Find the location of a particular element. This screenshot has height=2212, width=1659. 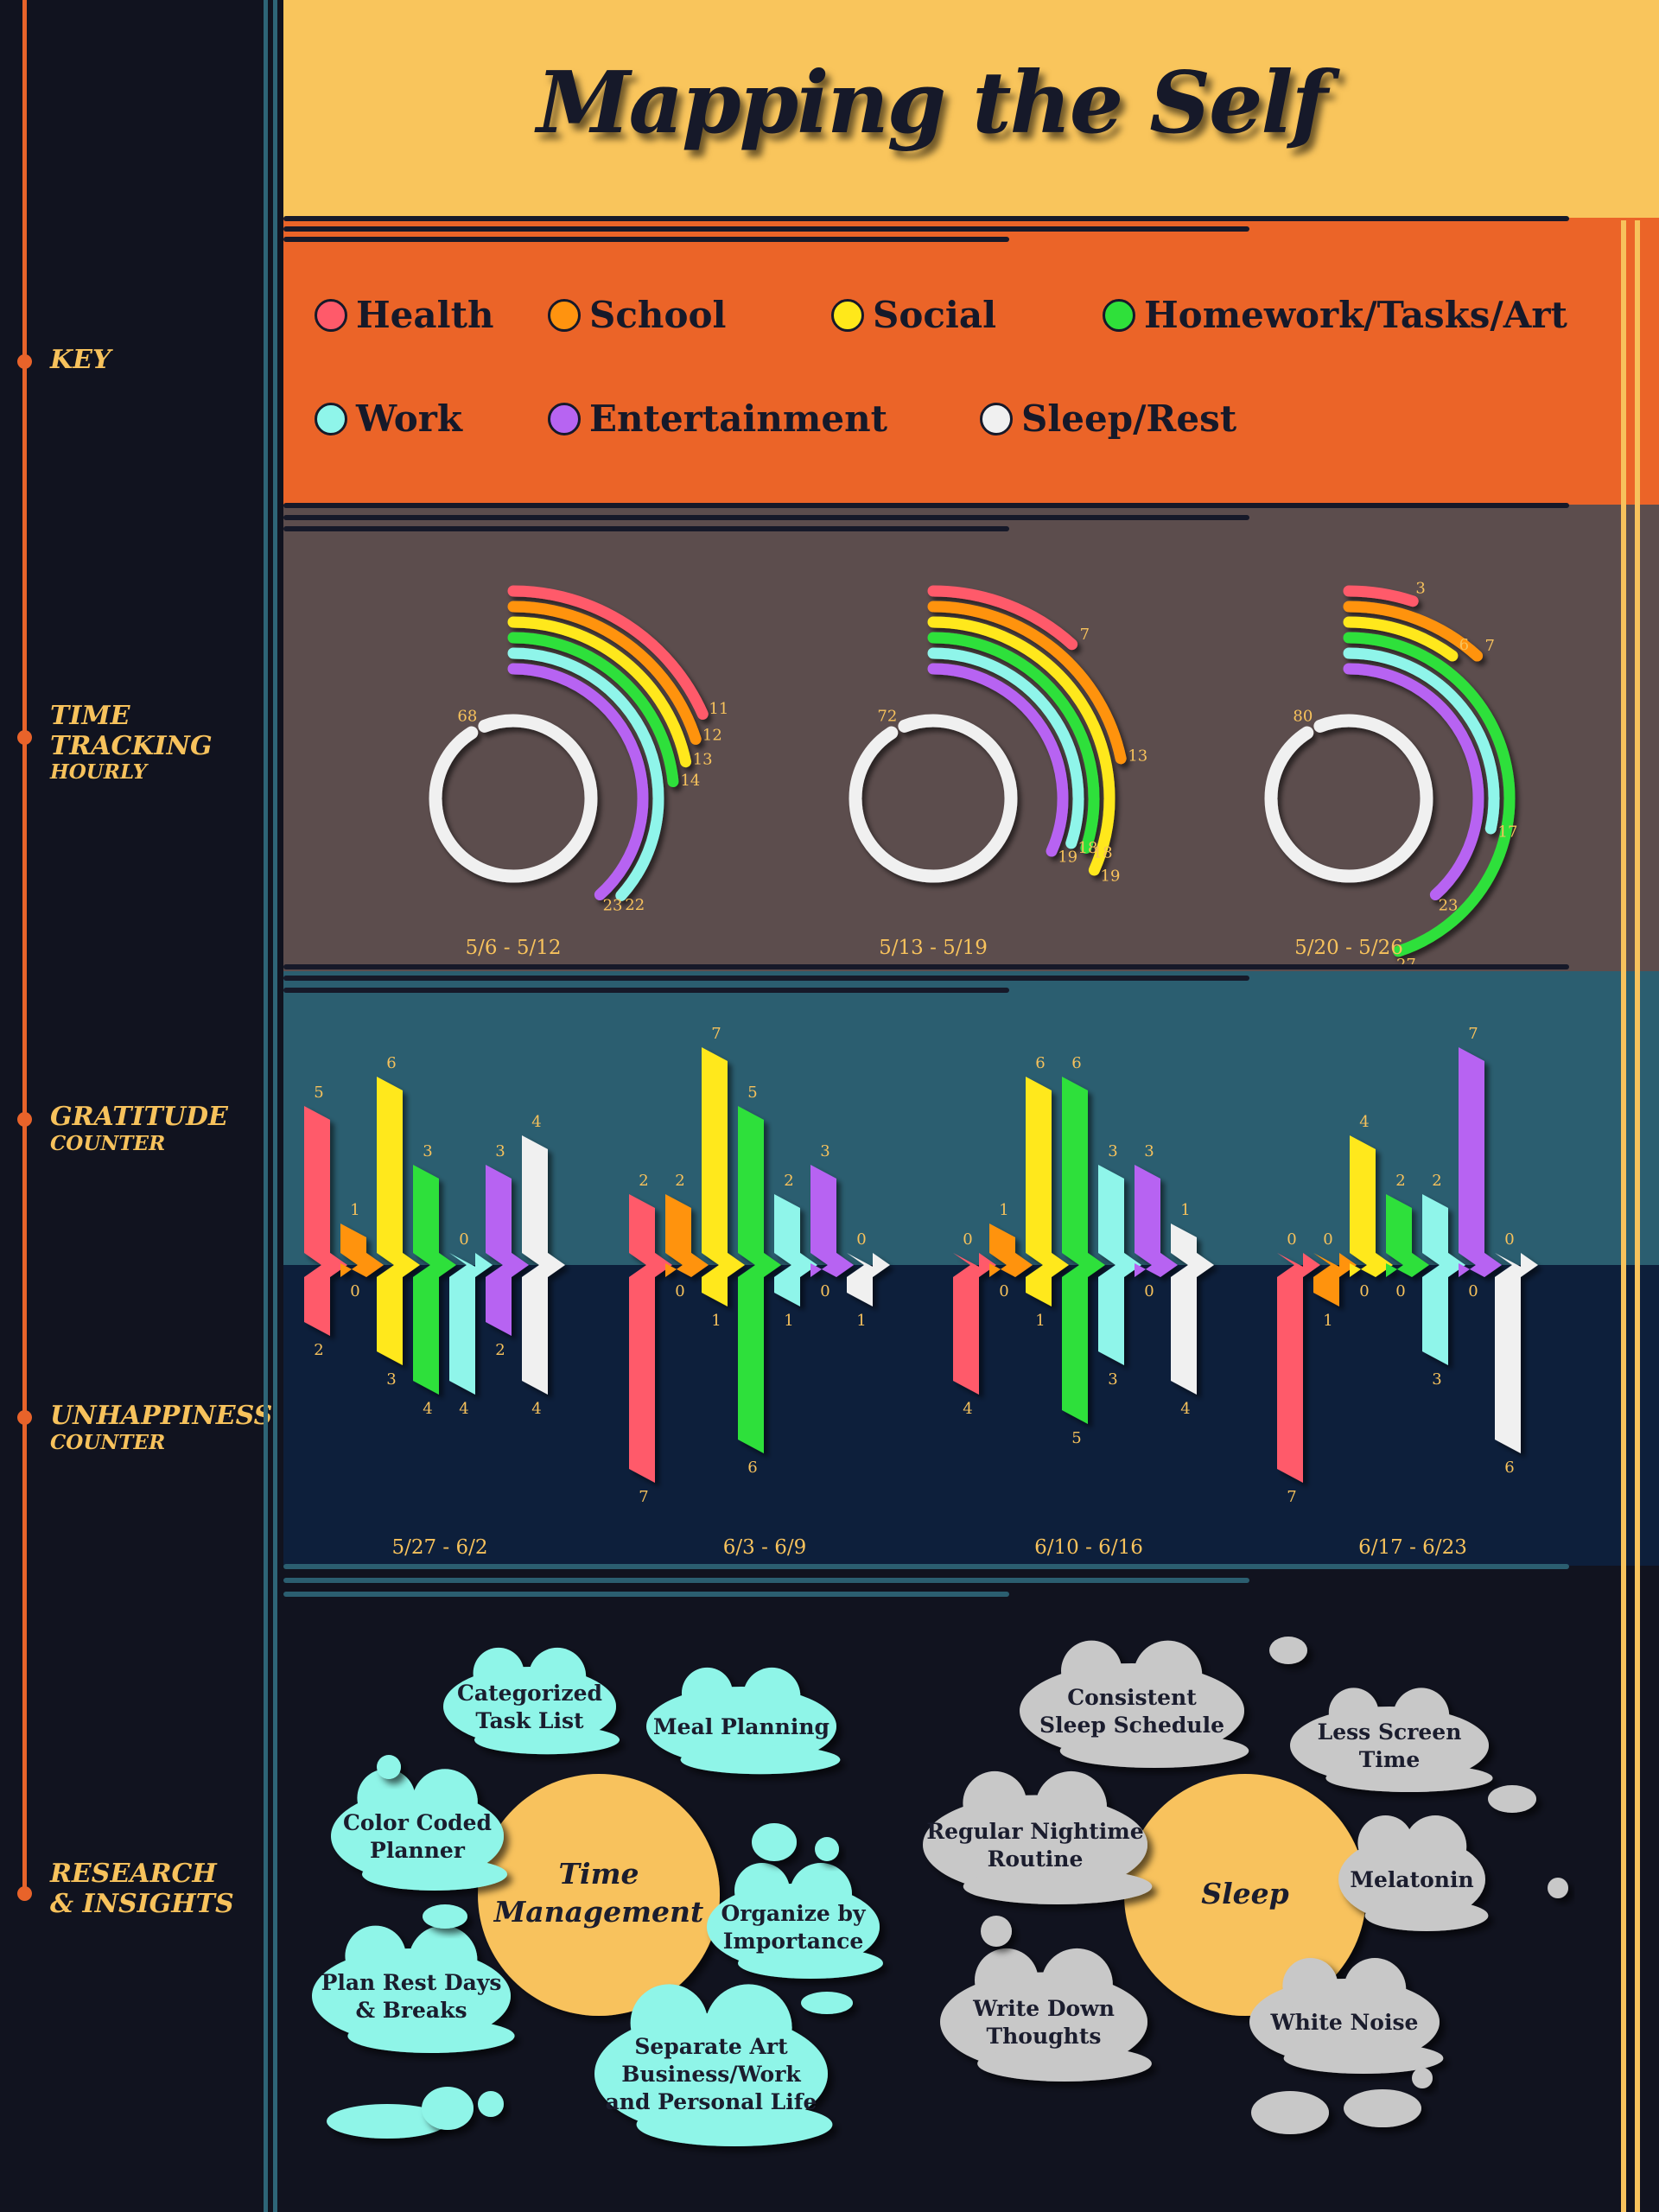

cloud-text: White Noise is located at coordinates (1344, 2022).